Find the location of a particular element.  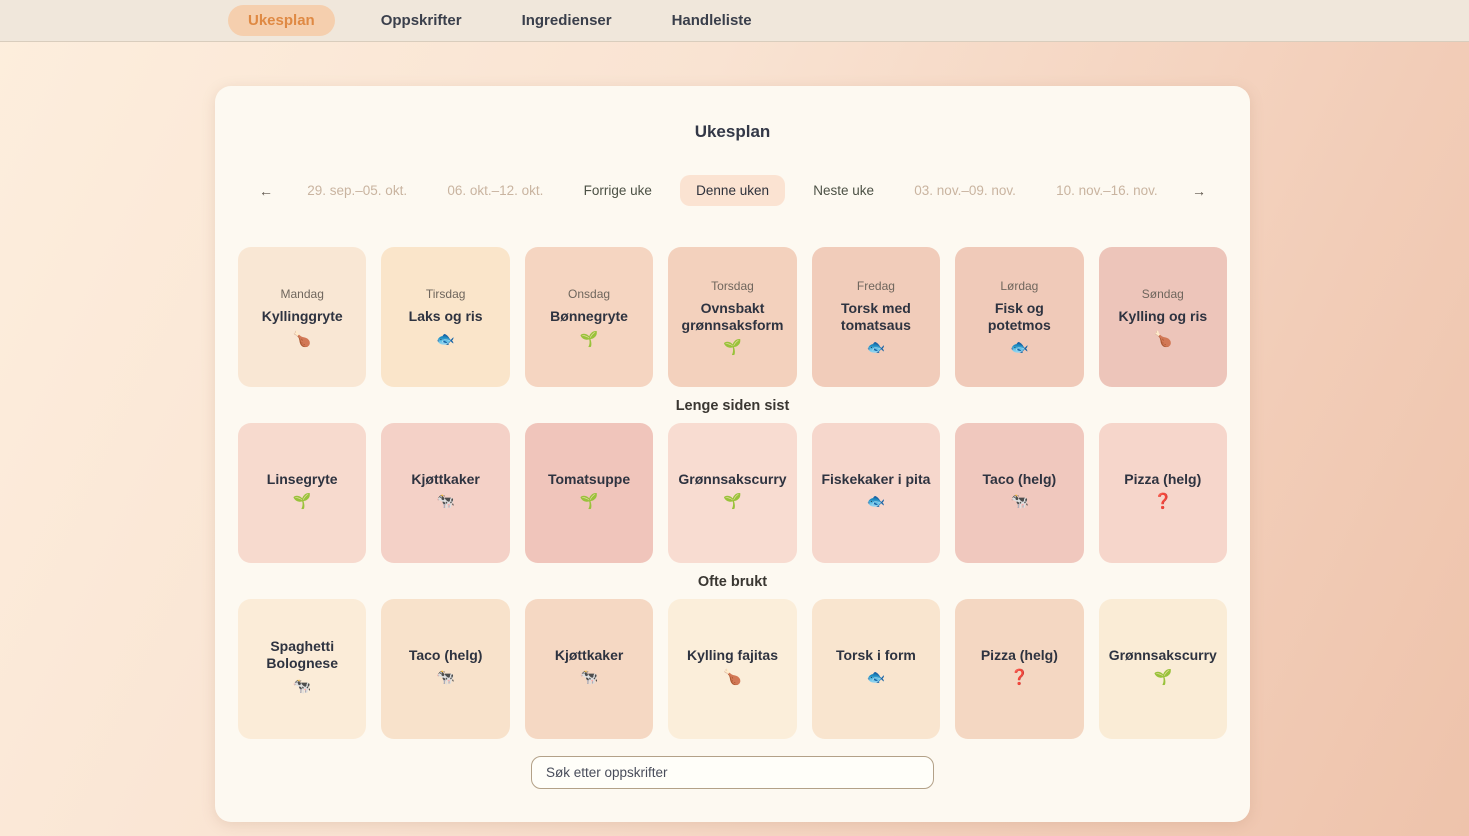

meal-name: Laks og ris is located at coordinates (445, 316).